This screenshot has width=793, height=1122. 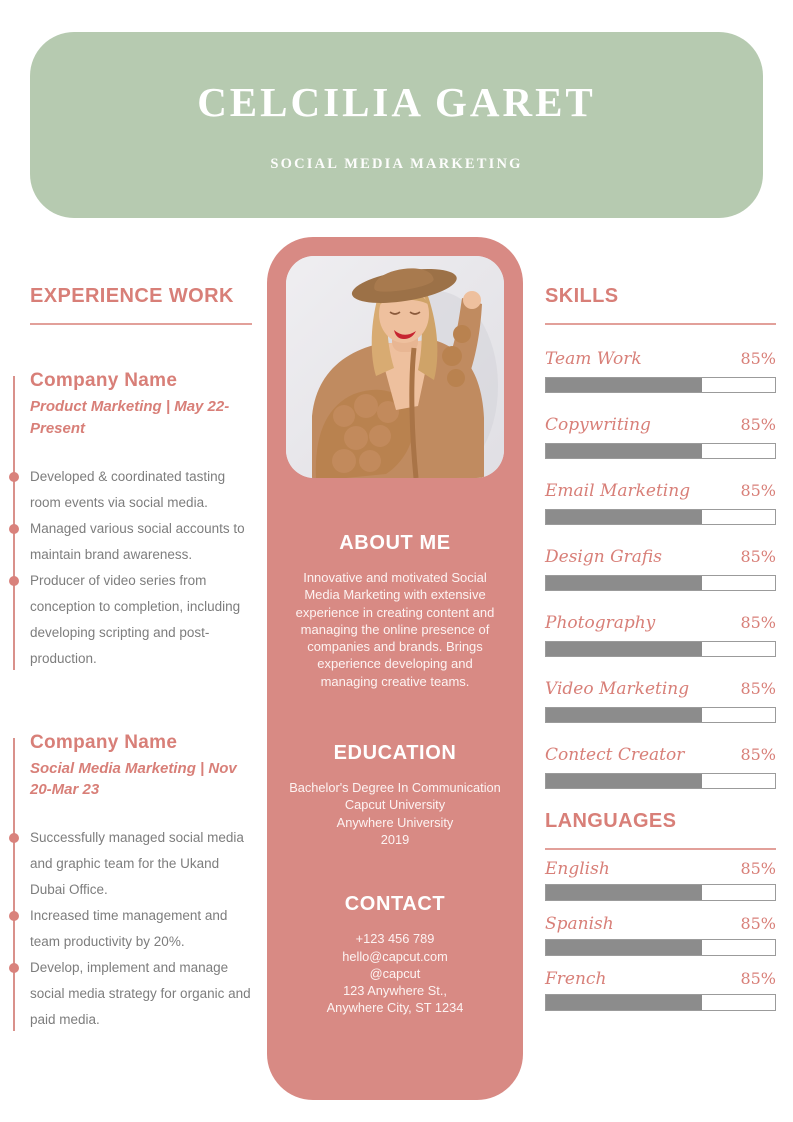 I want to click on person-name: CELCILIA GARET, so click(x=396, y=101).